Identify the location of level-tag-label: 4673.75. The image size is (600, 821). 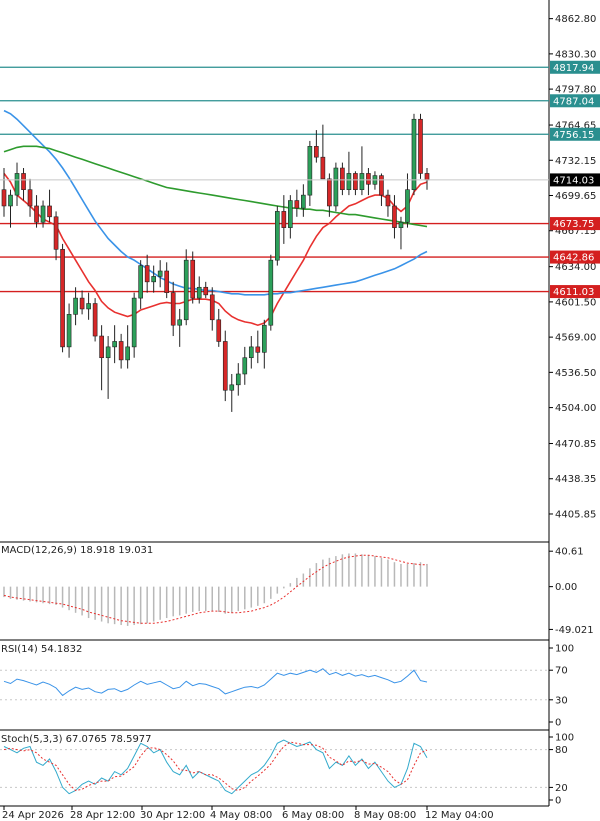
(573, 224).